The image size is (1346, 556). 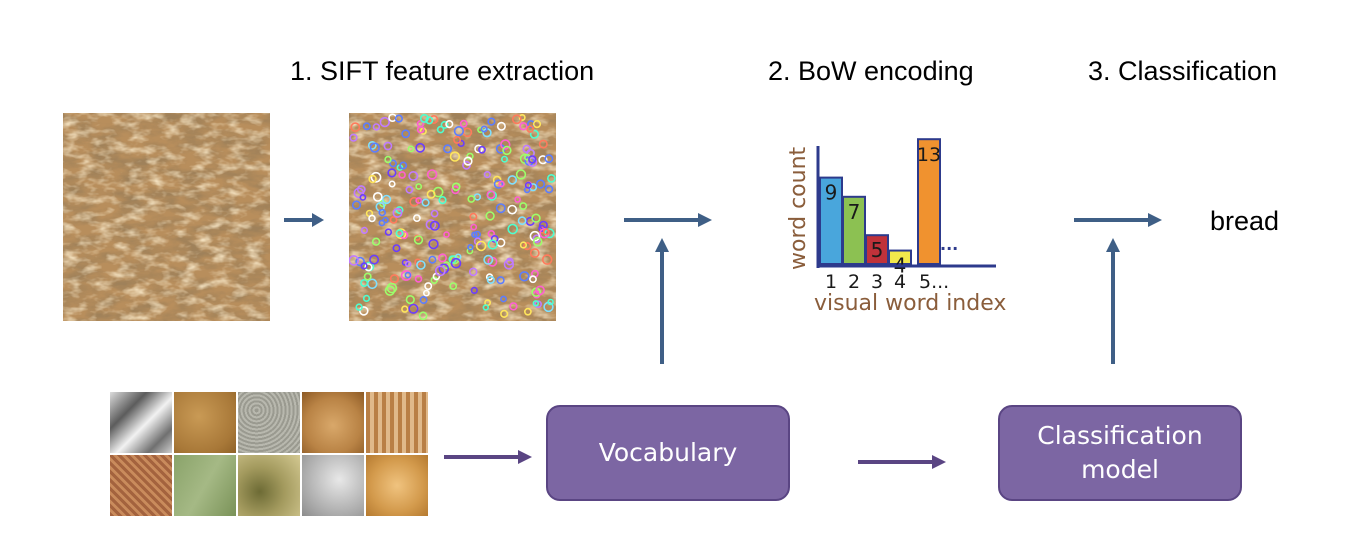 What do you see at coordinates (269, 422) in the screenshot?
I see `texture-gravel` at bounding box center [269, 422].